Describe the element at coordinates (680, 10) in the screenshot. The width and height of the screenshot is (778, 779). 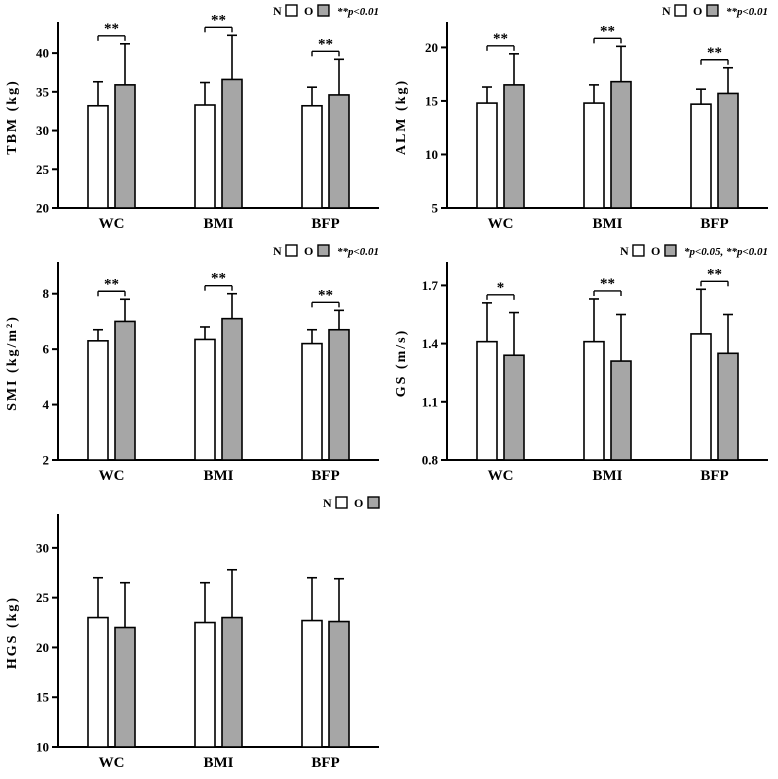
I see `legend-n-swatch` at that location.